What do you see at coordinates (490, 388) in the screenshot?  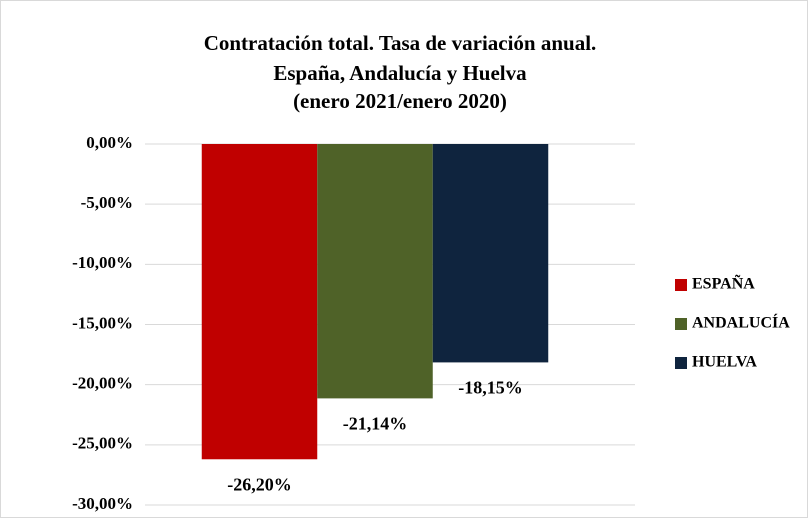 I see `data-label: -18,15%` at bounding box center [490, 388].